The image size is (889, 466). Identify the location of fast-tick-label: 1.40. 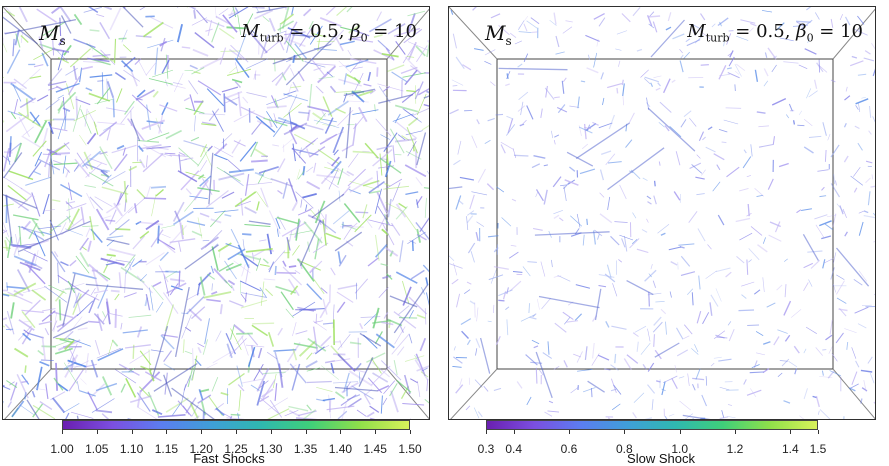
(340, 449).